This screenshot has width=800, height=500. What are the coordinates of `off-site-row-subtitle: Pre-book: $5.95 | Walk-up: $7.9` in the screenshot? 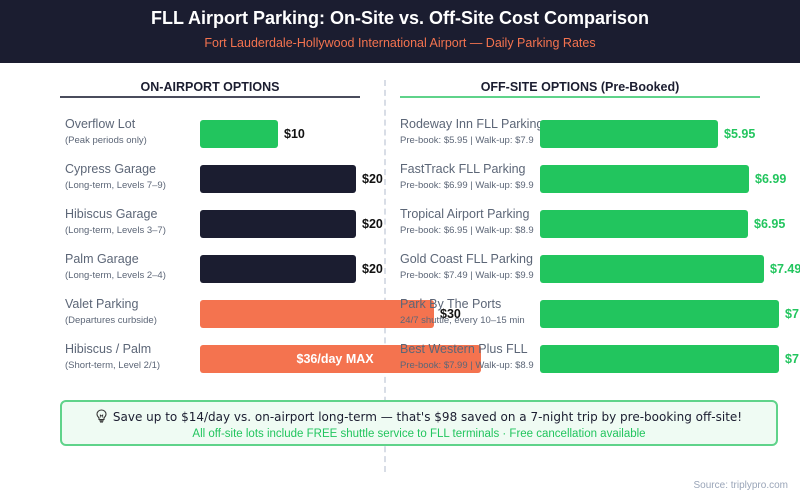 It's located at (467, 140).